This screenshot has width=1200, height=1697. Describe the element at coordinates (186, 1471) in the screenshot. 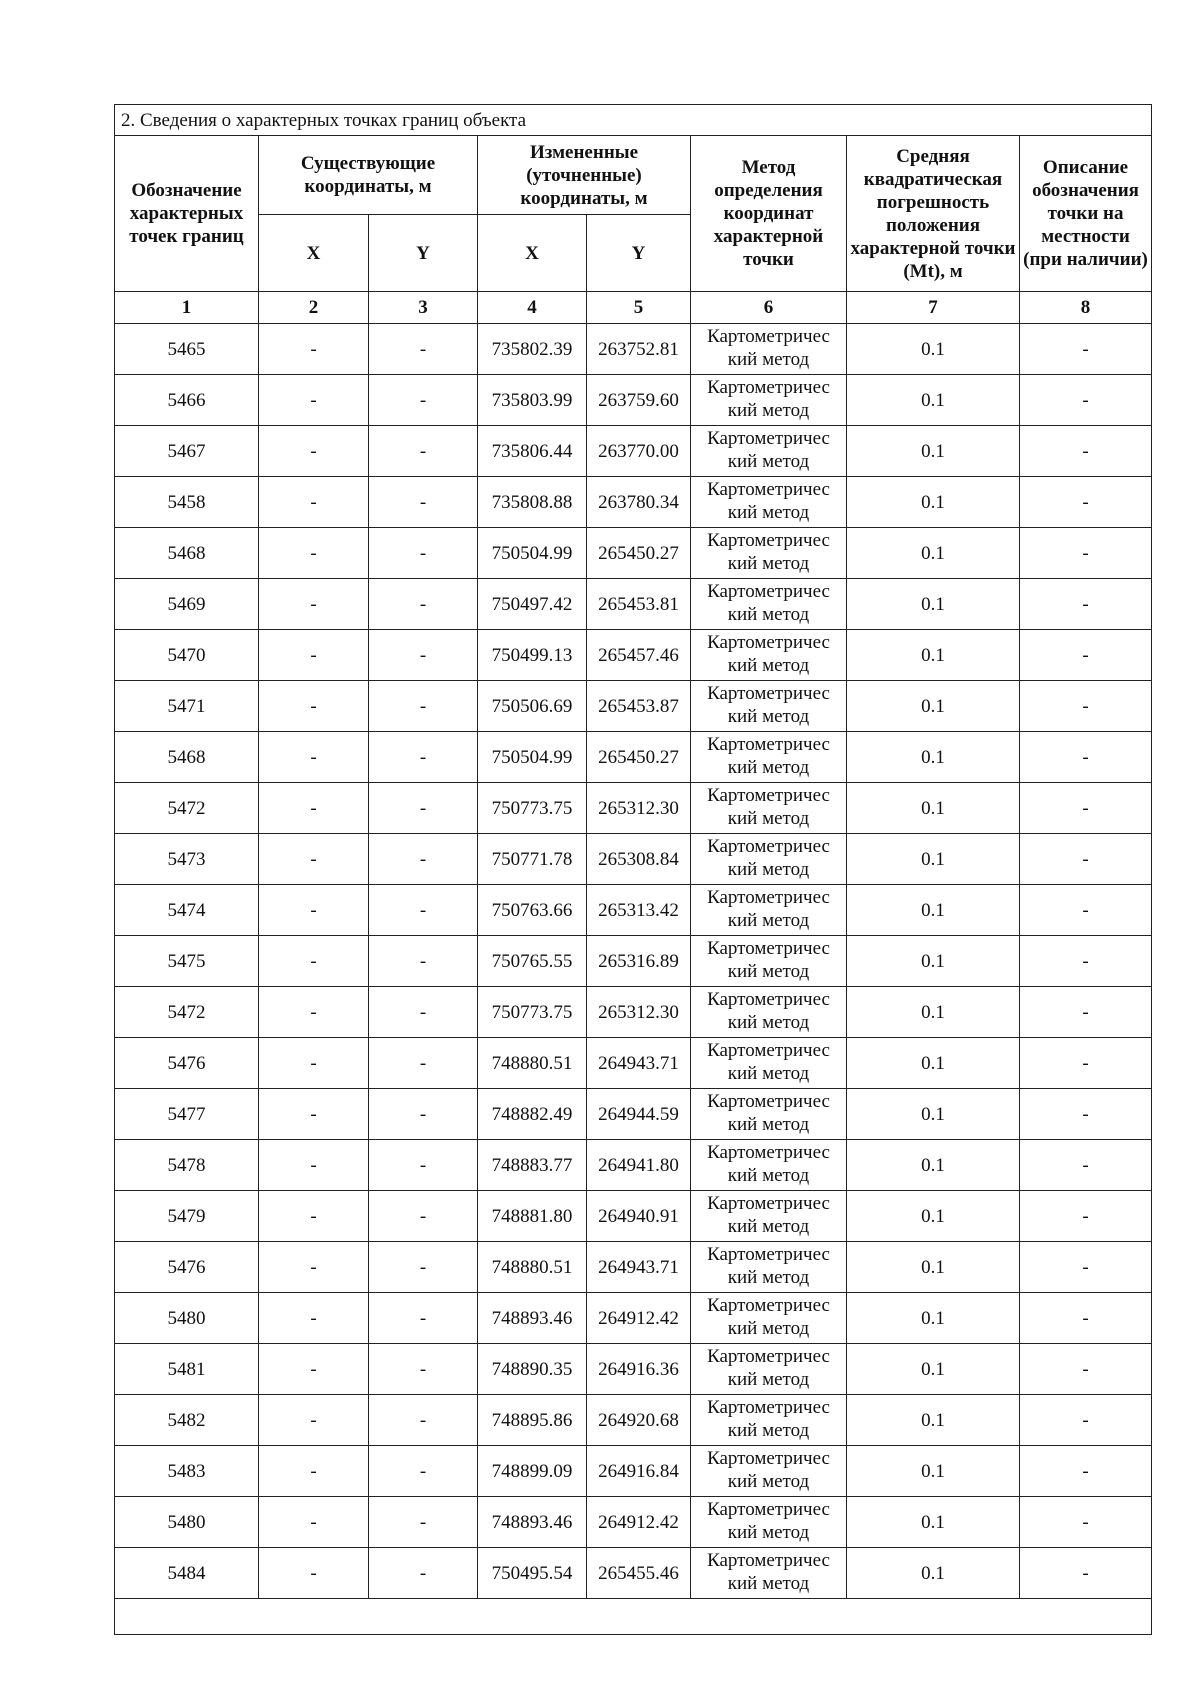

I see `point-cell: 5483` at that location.